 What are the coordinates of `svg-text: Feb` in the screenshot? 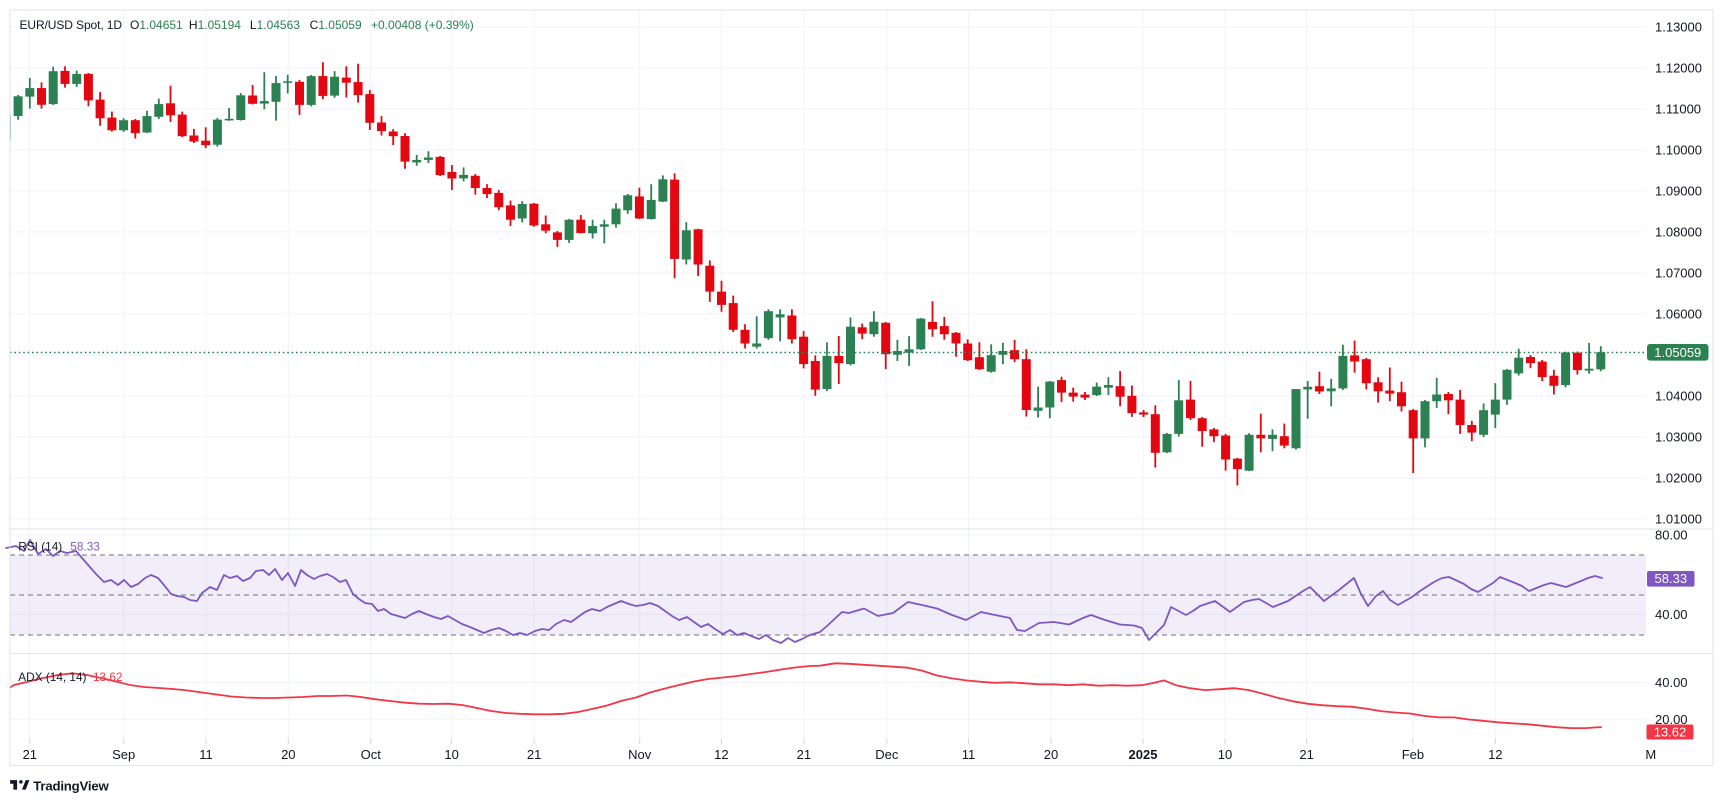 It's located at (1413, 754).